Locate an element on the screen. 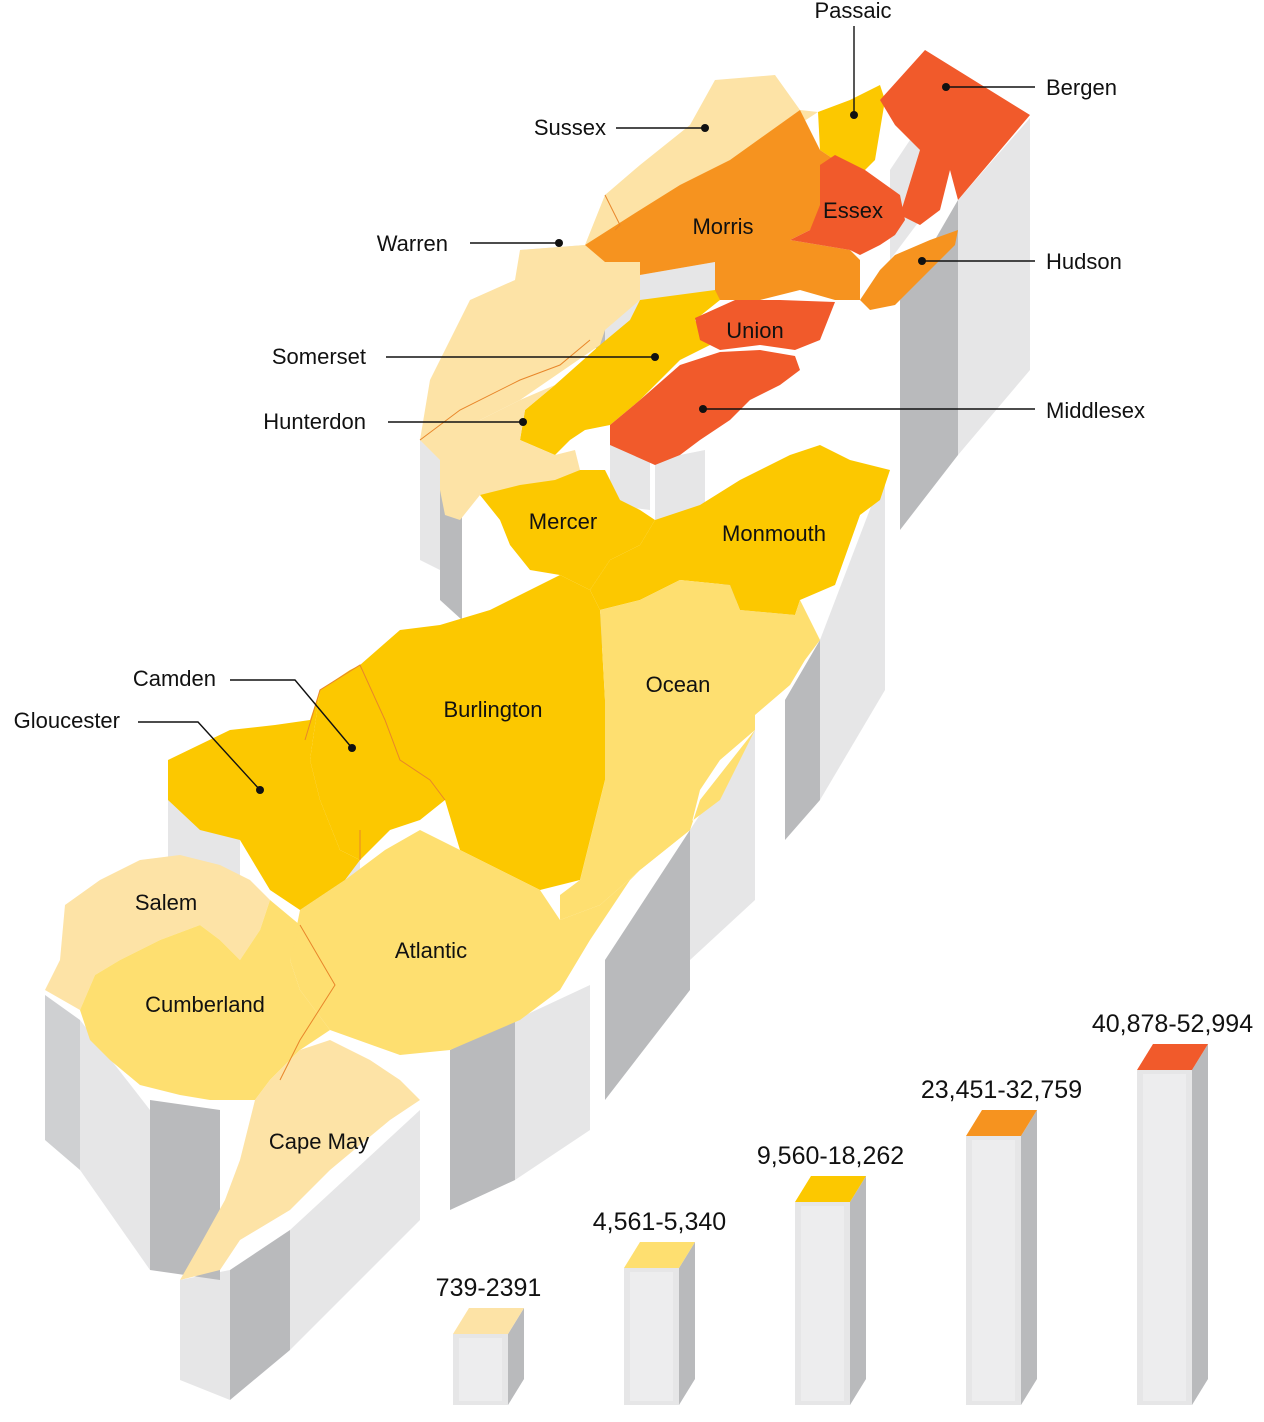 This screenshot has width=1264, height=1422. label-somerset: Somerset is located at coordinates (319, 356).